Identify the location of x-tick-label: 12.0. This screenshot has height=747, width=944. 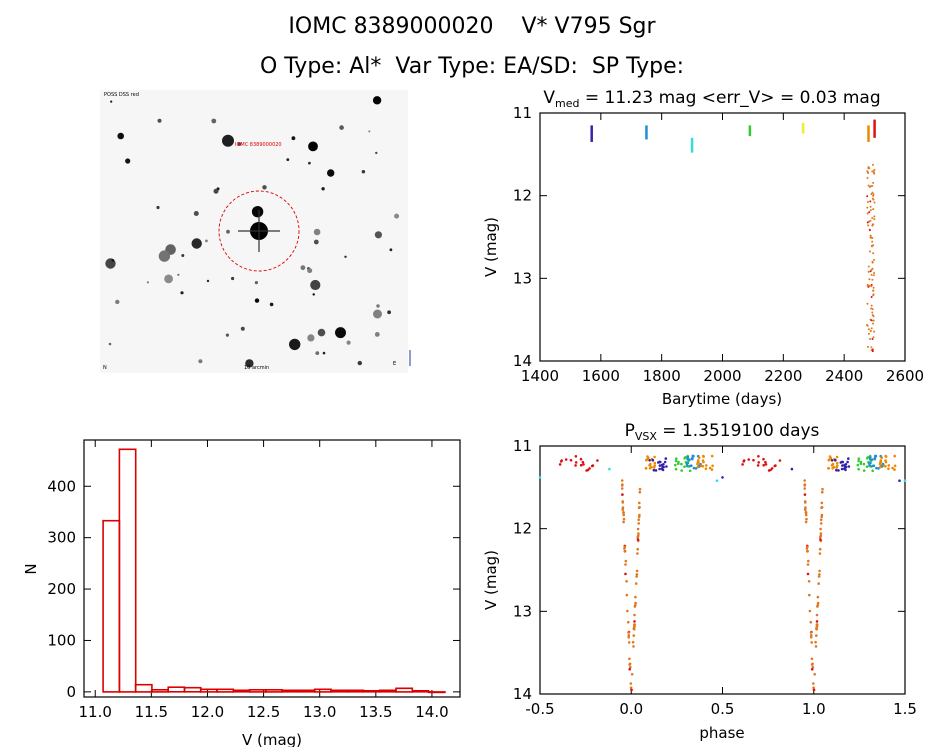
(207, 712).